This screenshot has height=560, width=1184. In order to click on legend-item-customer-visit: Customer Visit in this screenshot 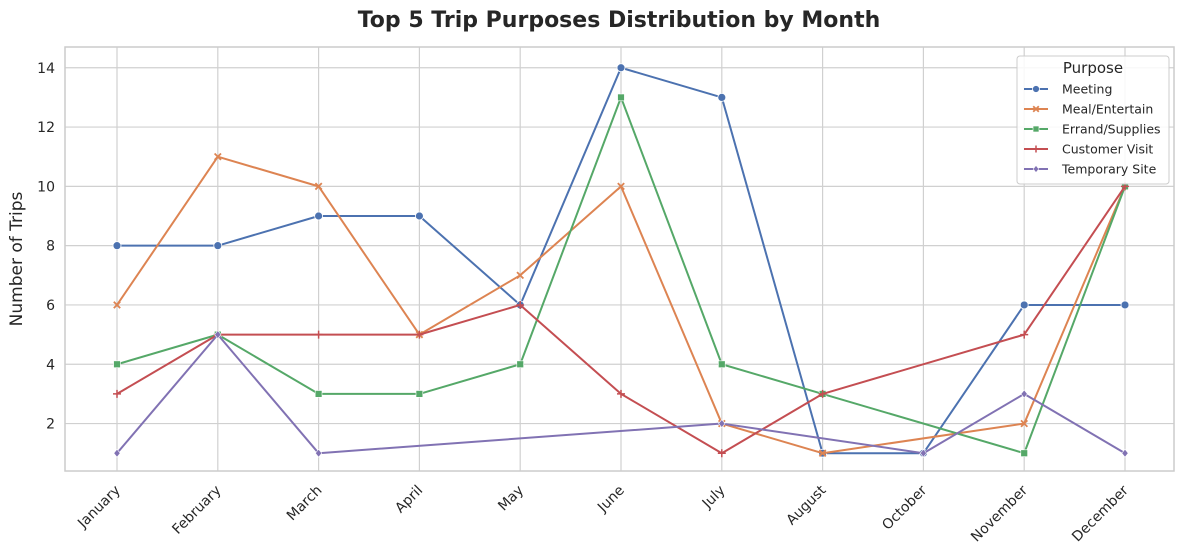, I will do `click(1088, 149)`.